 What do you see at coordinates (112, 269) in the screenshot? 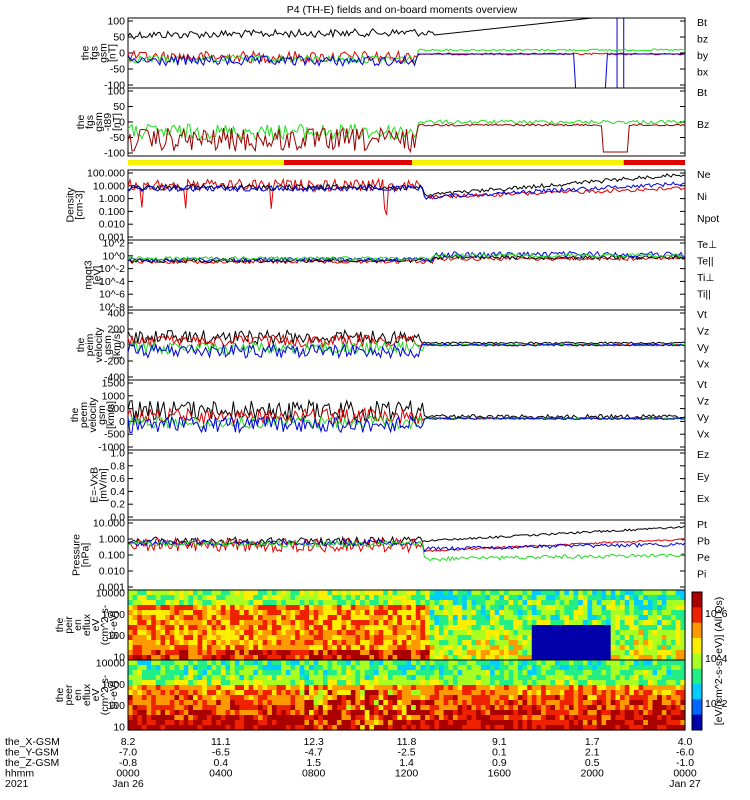
I see `y-tick-label: 10^-2` at bounding box center [112, 269].